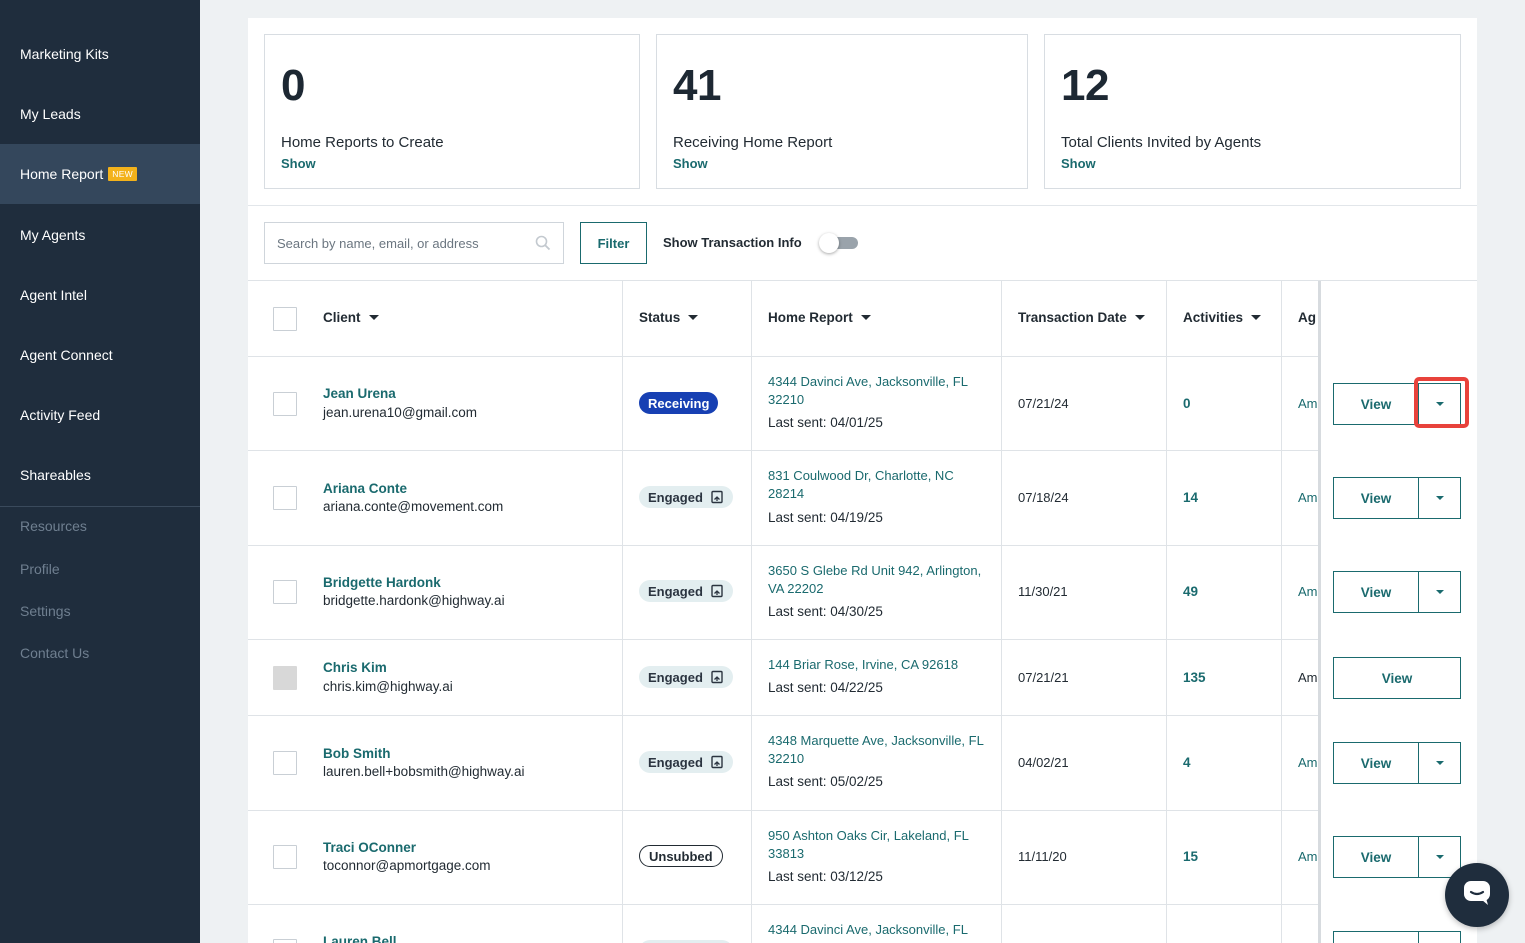 The image size is (1525, 943). Describe the element at coordinates (829, 243) in the screenshot. I see `toggle-knob` at that location.